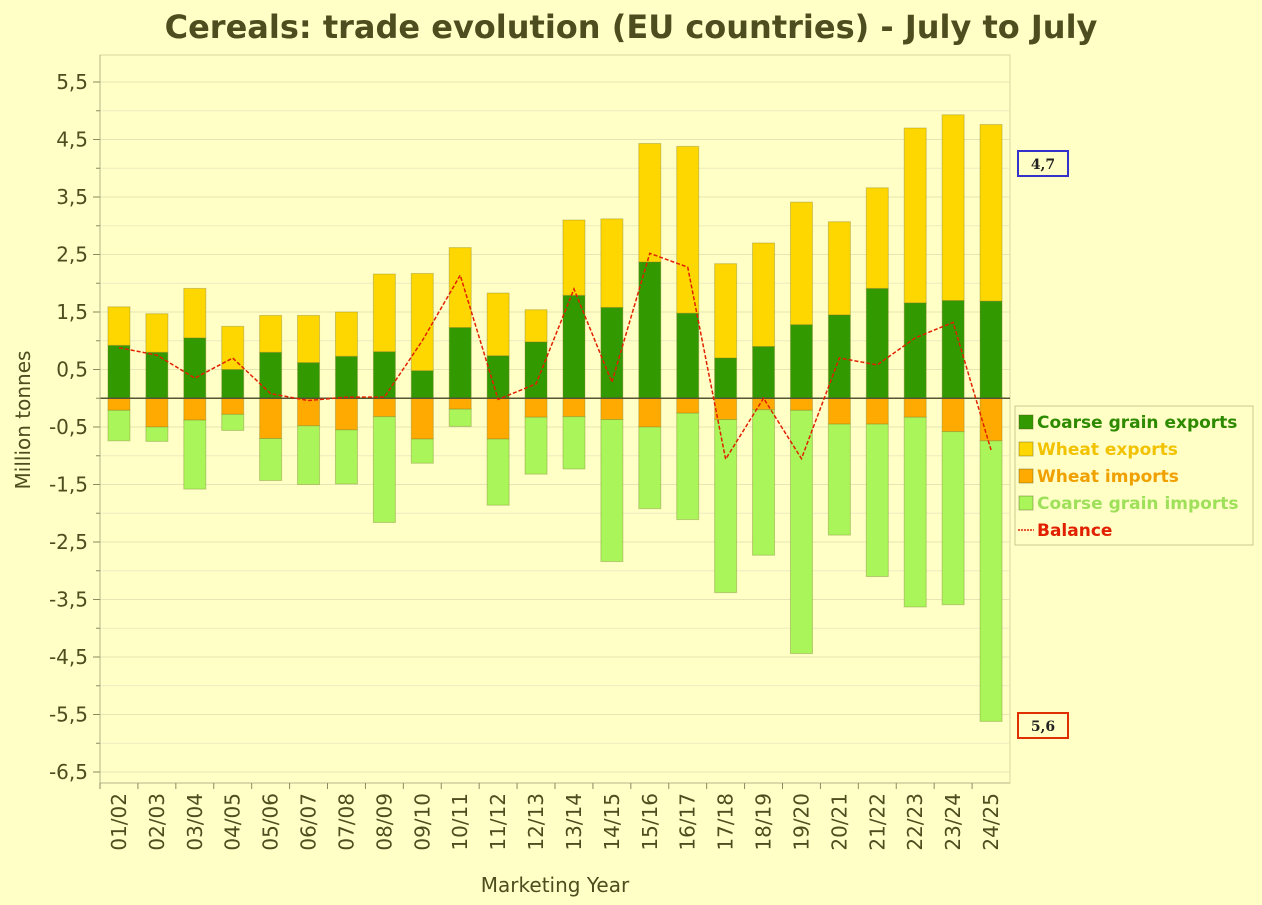  Describe the element at coordinates (1137, 423) in the screenshot. I see `legend-label: Coarse grain exports` at that location.